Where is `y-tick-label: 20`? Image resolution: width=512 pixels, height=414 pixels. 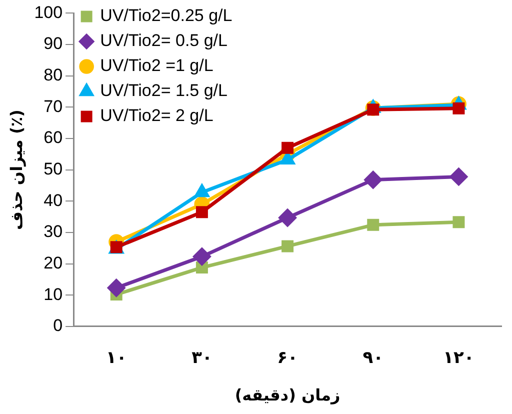
y-tick-label: 20 is located at coordinates (53, 262).